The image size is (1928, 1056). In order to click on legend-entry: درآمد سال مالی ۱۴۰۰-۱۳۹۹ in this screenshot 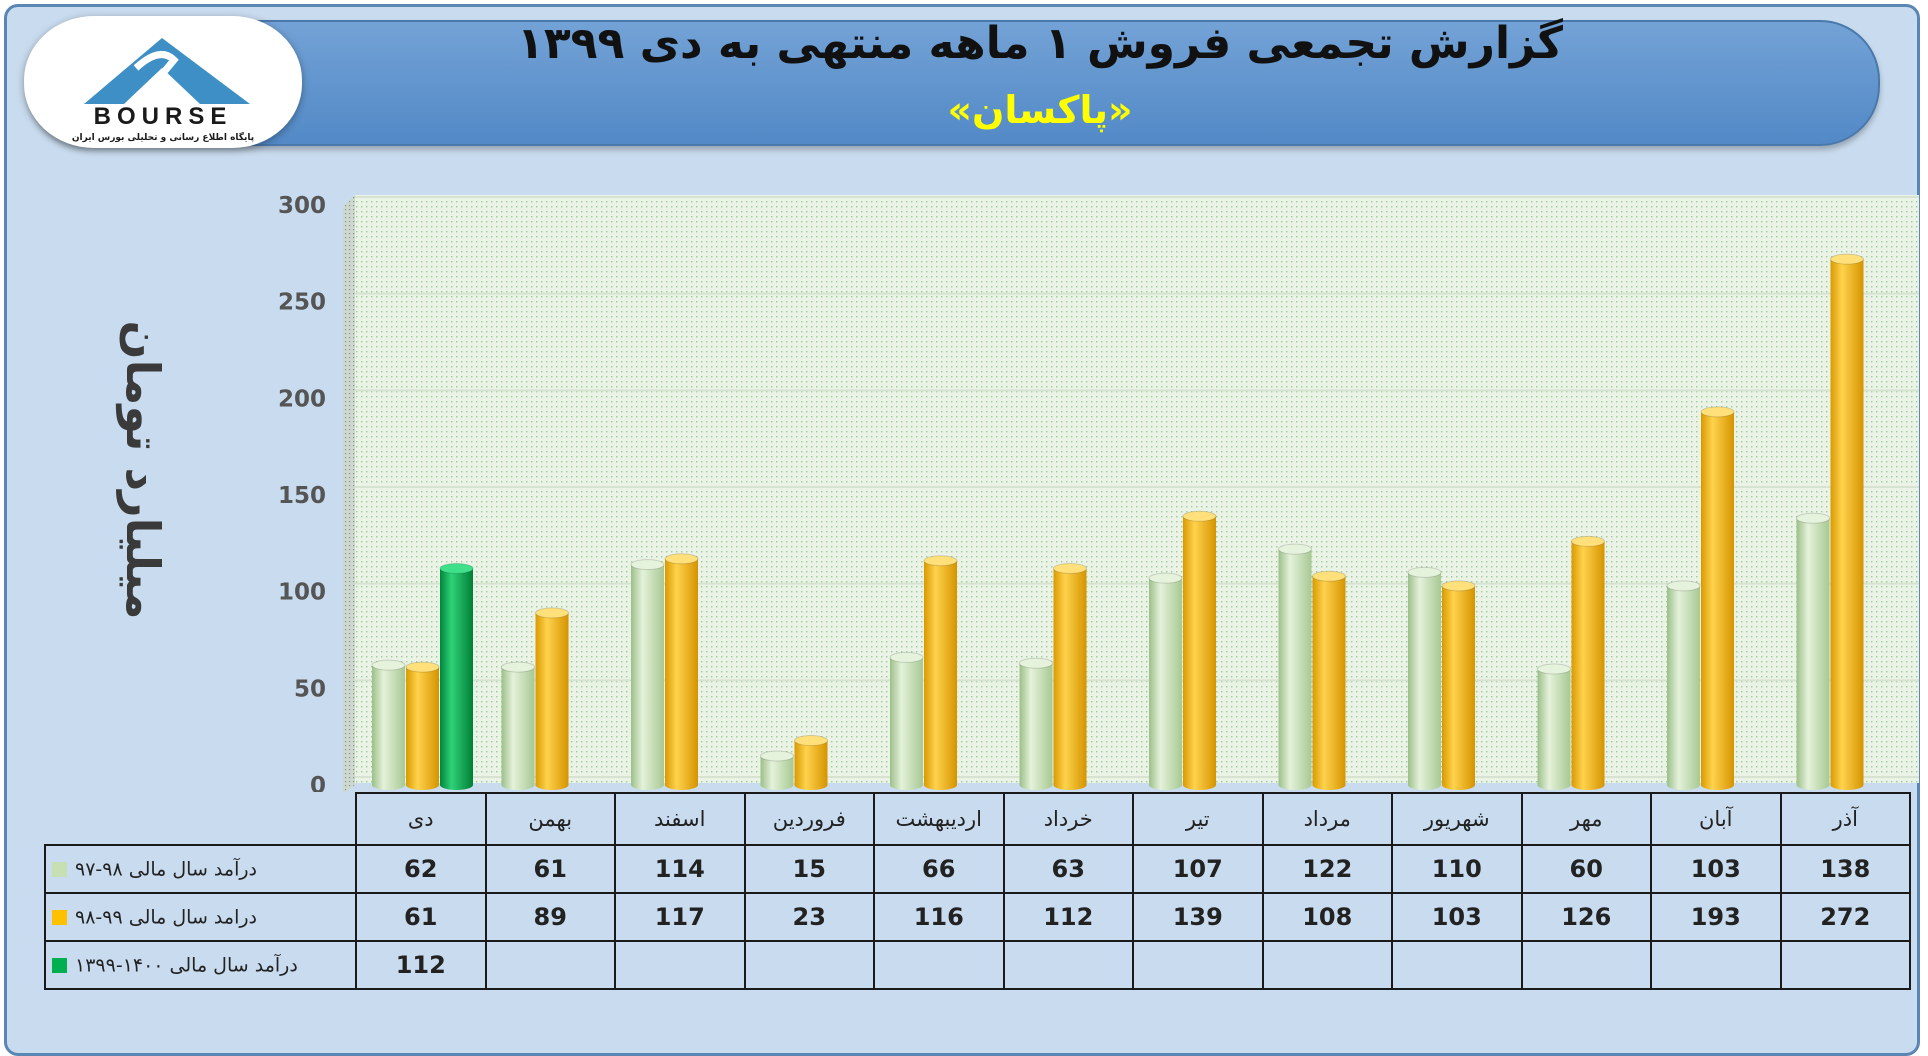, I will do `click(200, 965)`.